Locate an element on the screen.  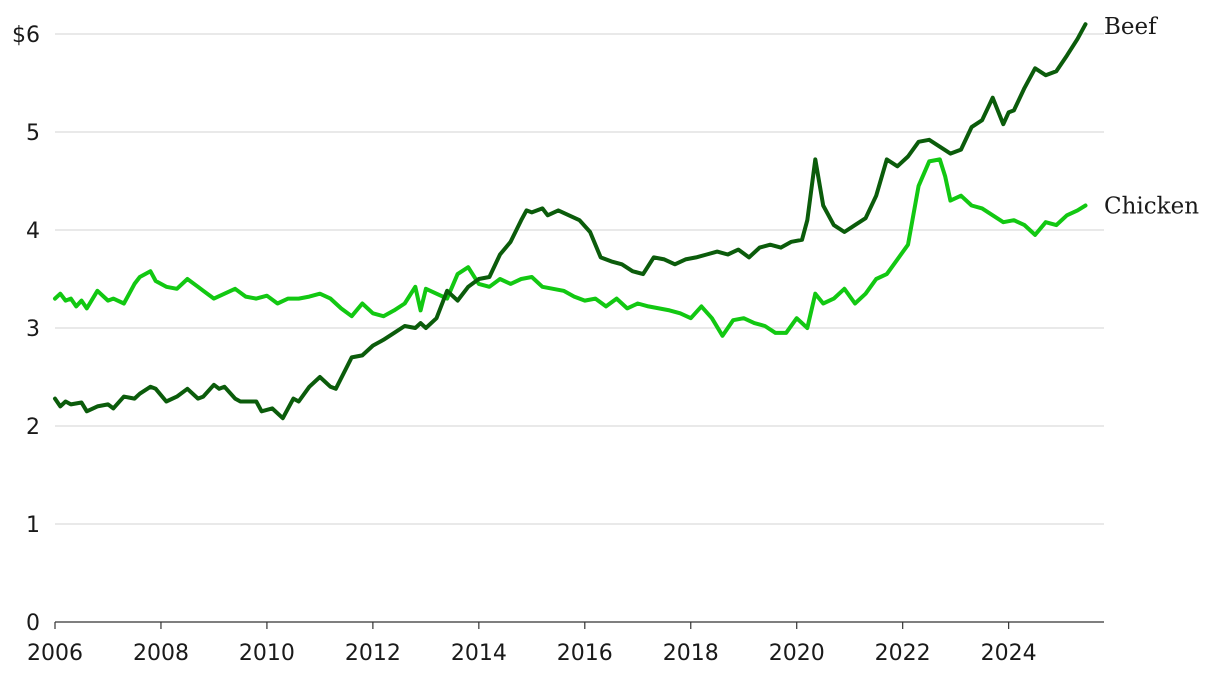
x-tick-label: 2008 is located at coordinates (161, 653).